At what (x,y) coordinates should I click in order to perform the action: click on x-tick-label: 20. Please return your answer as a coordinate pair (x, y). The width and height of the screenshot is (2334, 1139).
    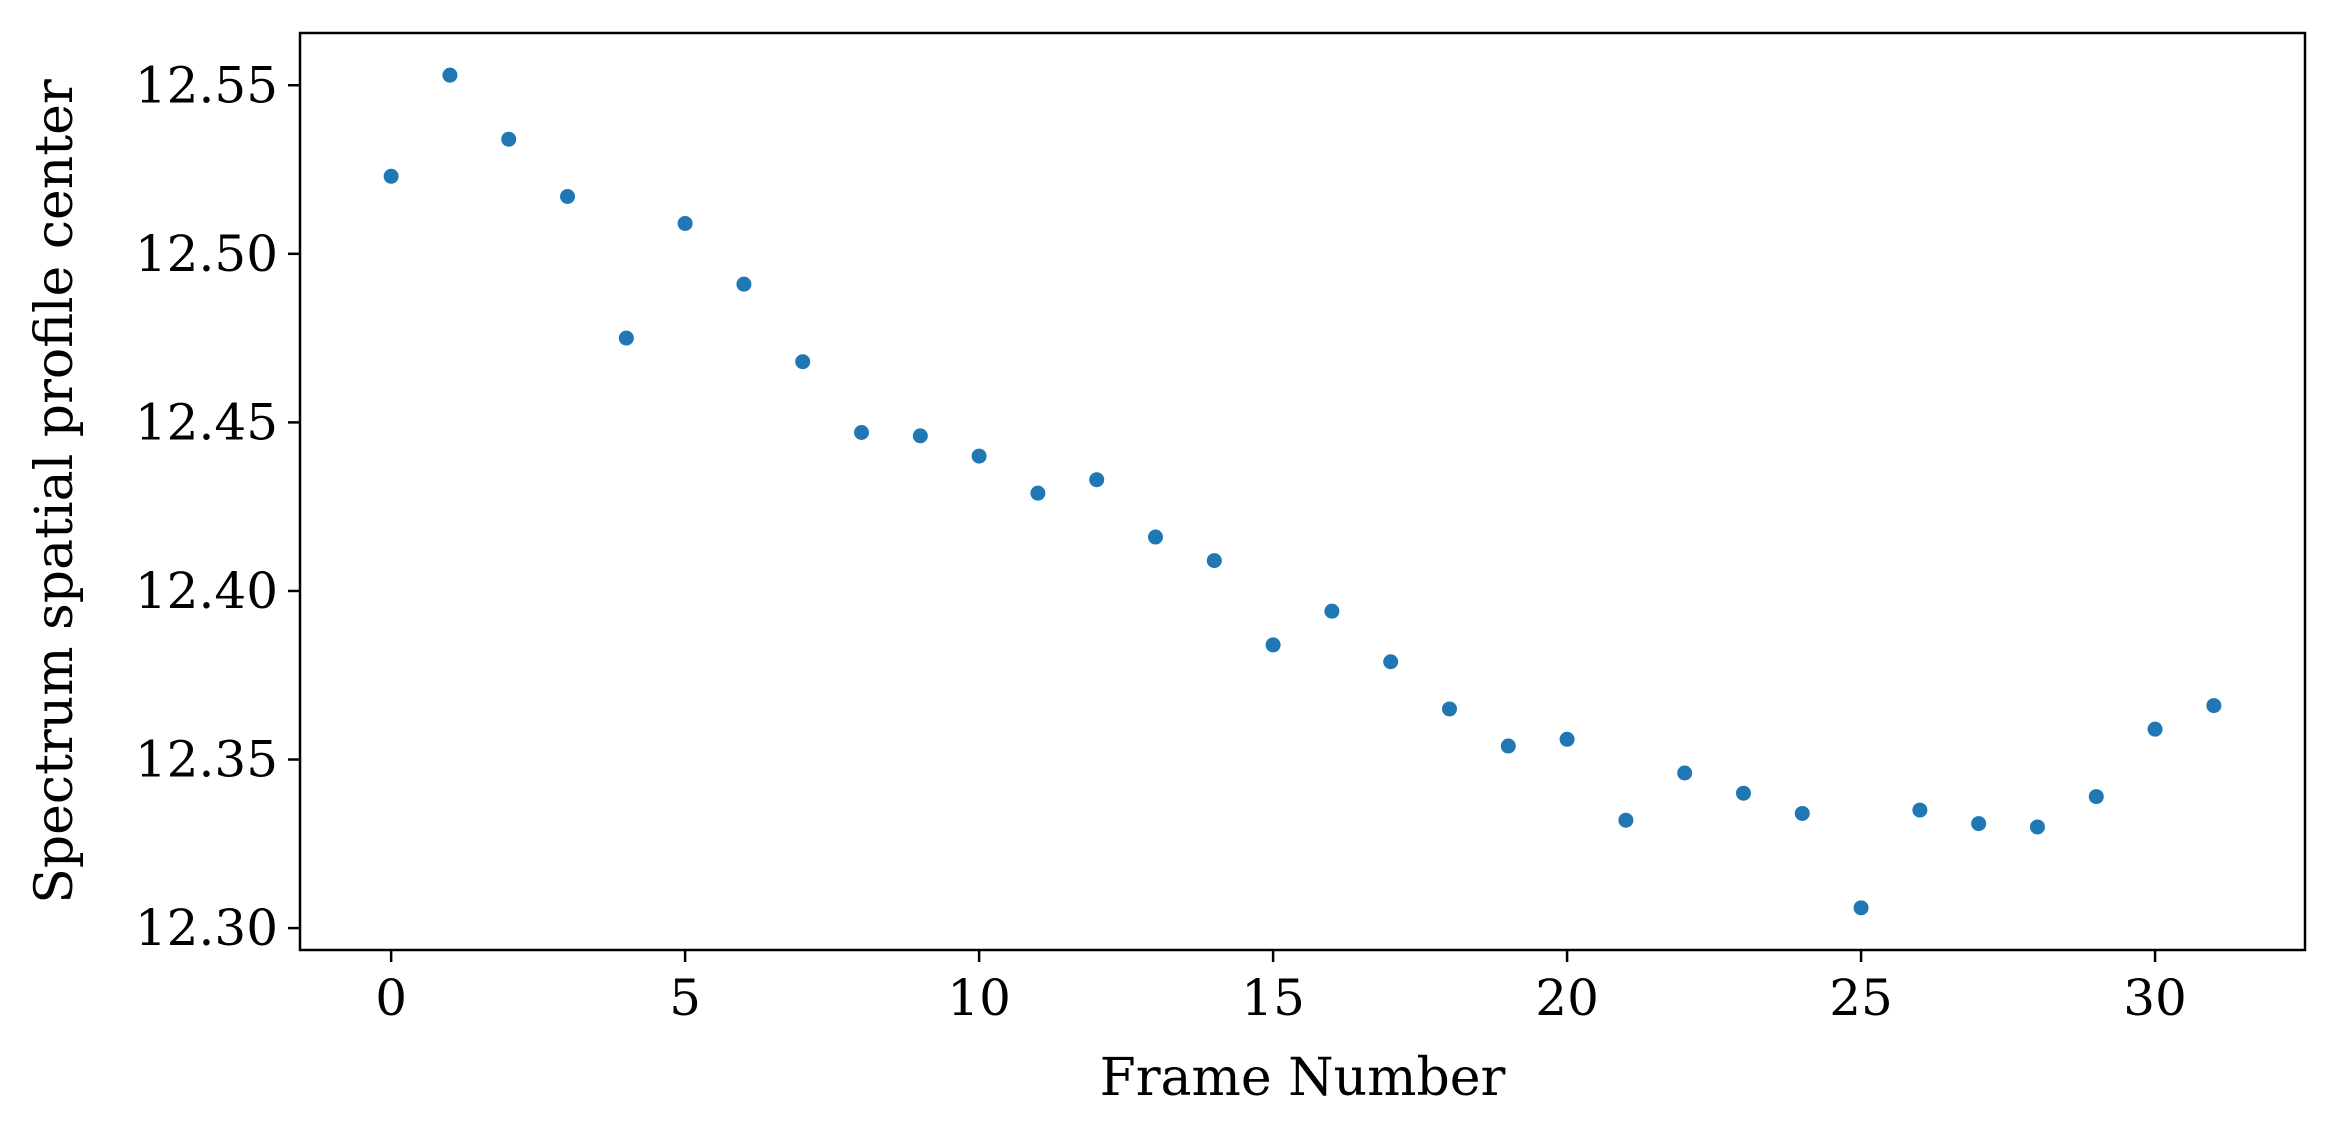
    Looking at the image, I should click on (1567, 998).